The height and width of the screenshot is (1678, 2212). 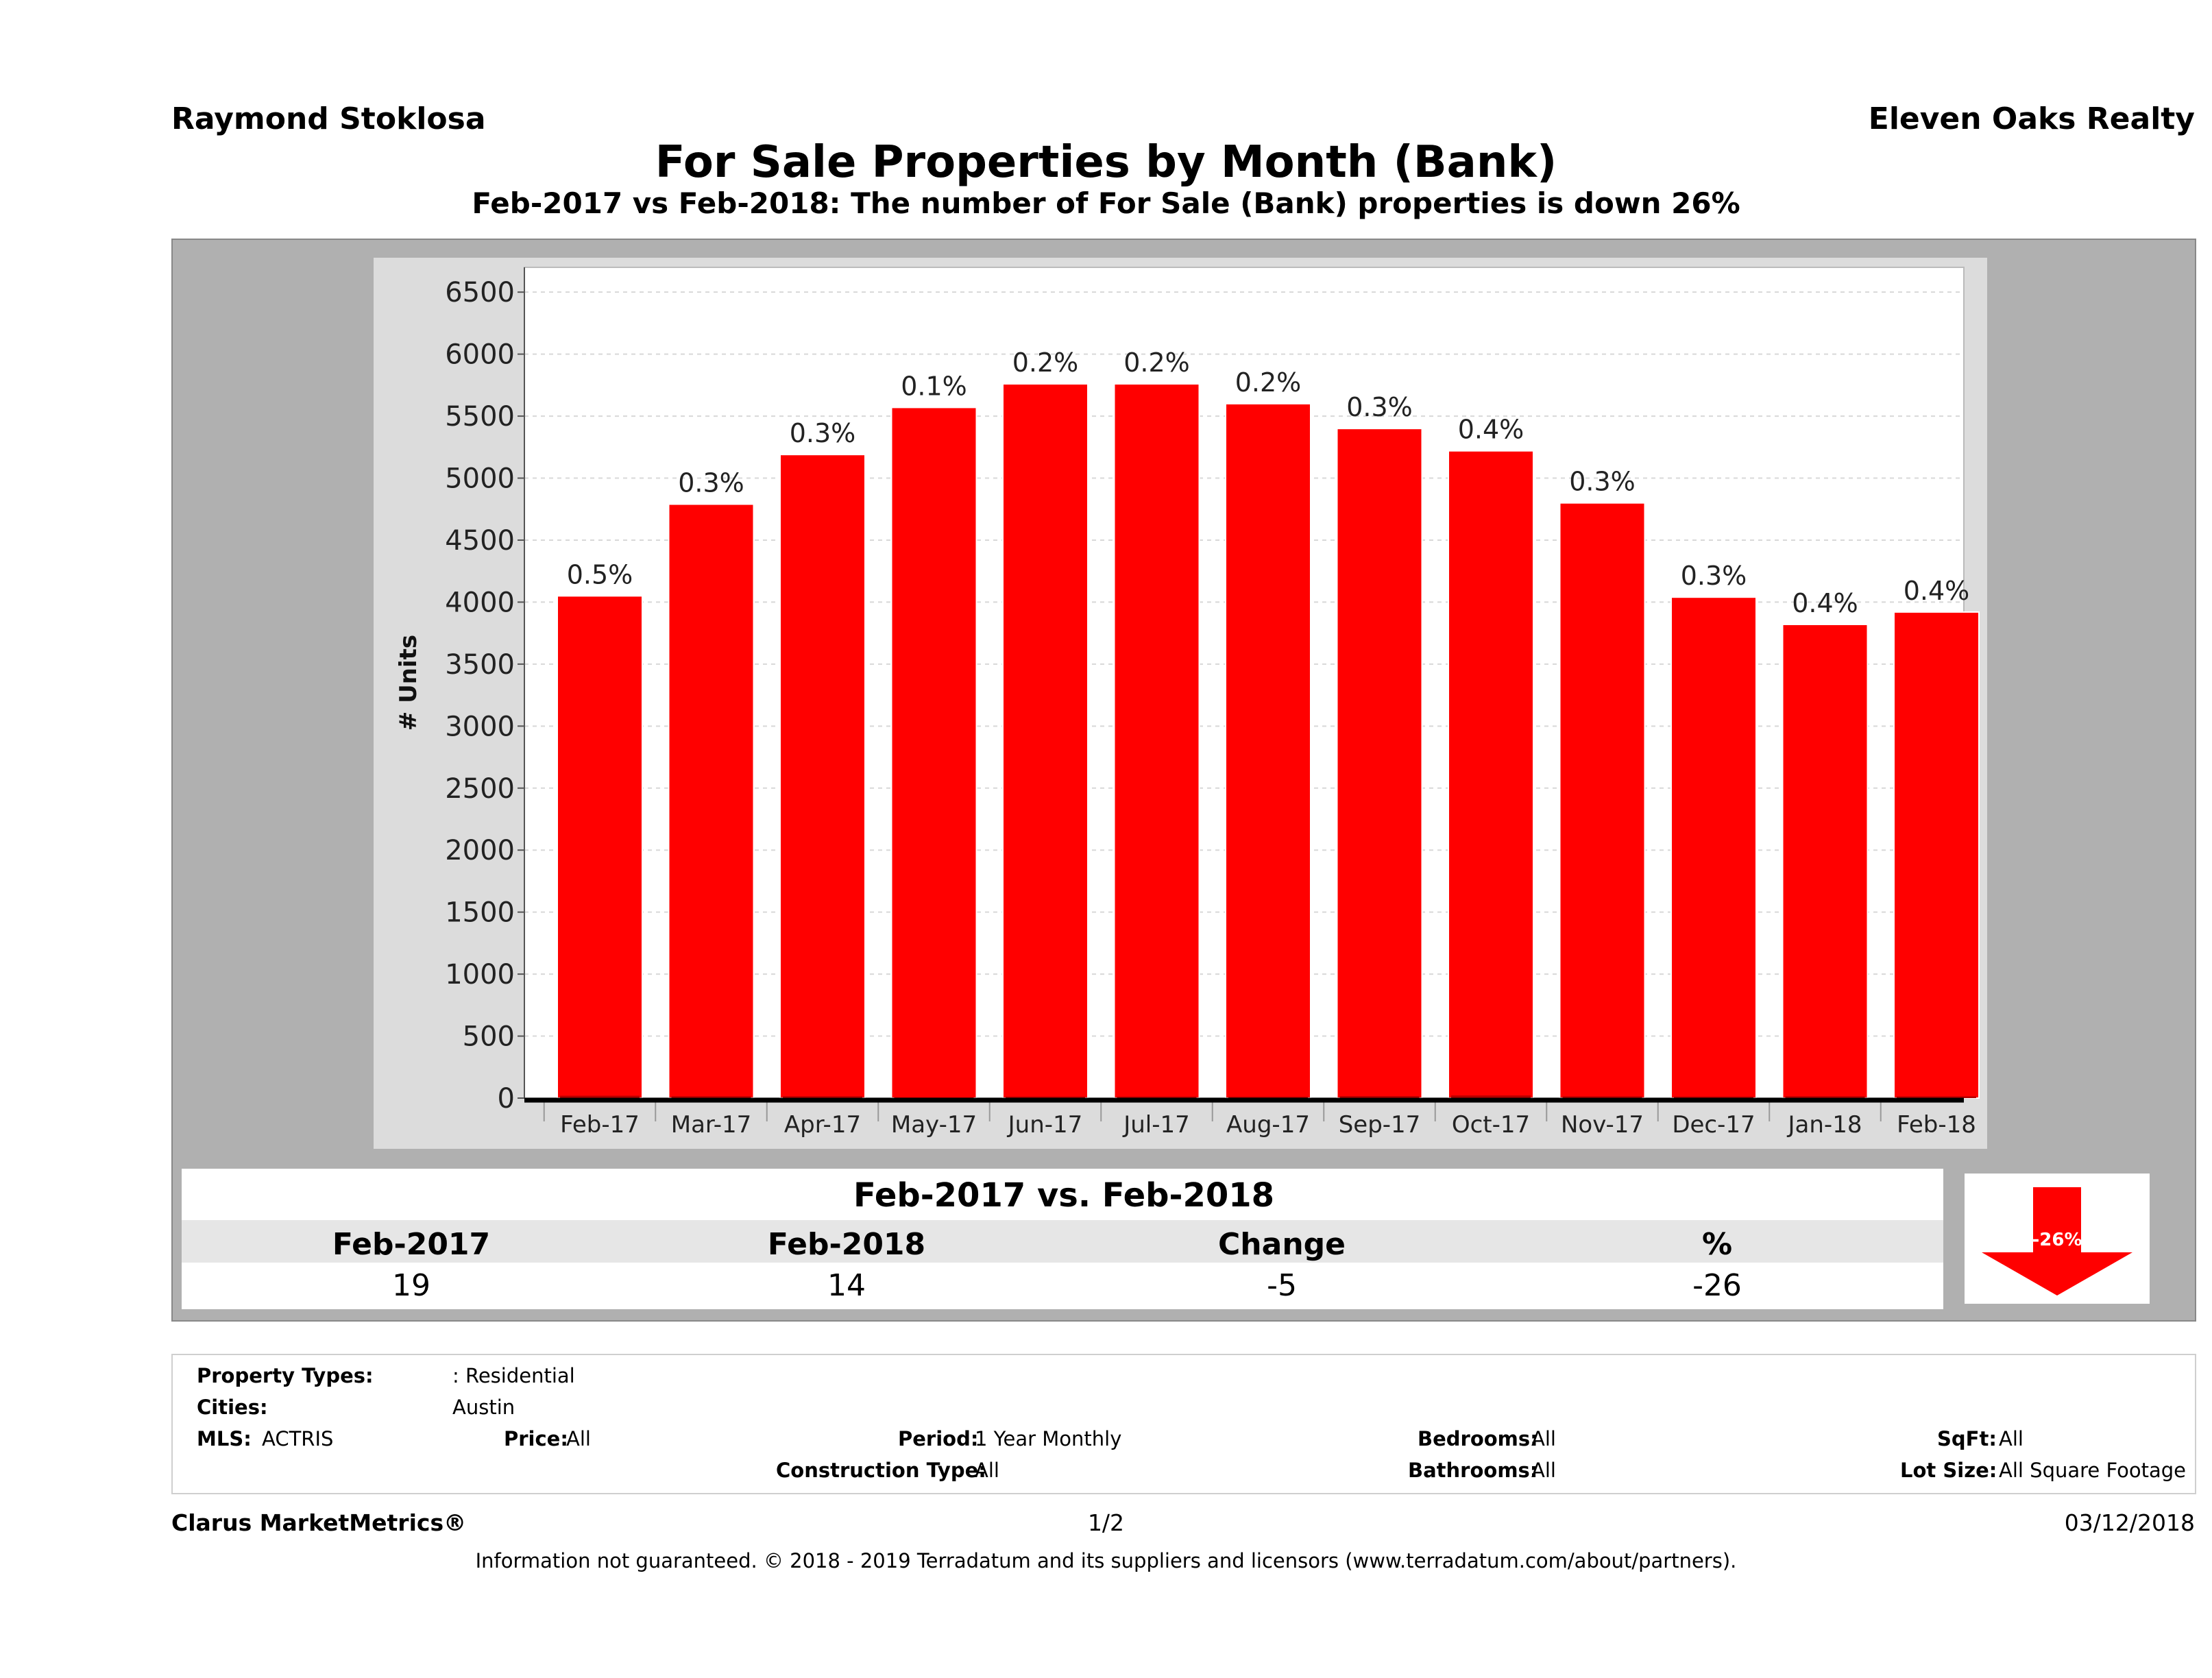 I want to click on x-tick-label: Apr-17, so click(x=822, y=1125).